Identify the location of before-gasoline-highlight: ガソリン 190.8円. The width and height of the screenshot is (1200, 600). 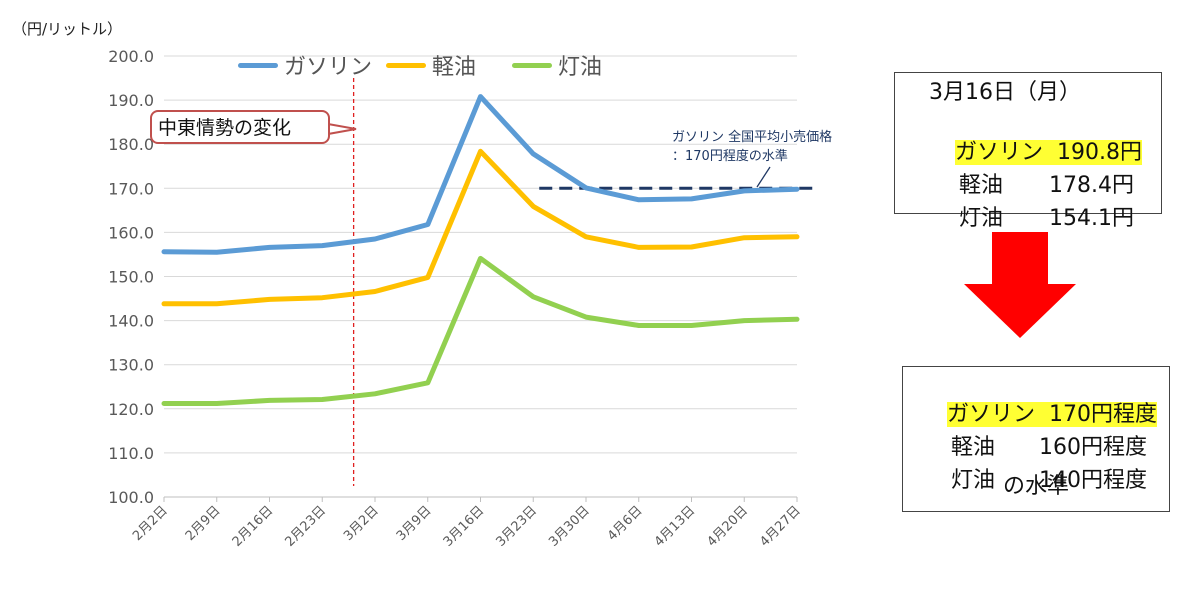
(1048, 152).